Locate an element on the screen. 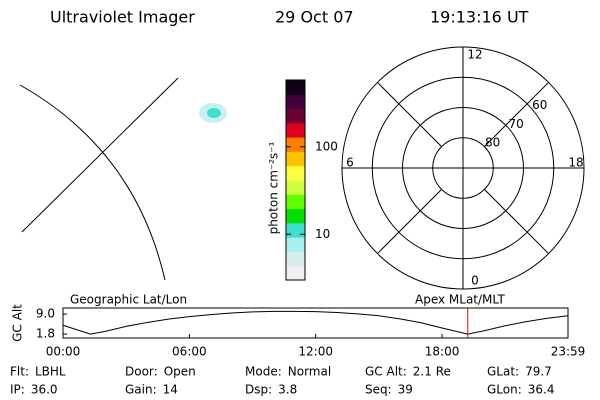 This screenshot has width=600, height=400. colorbar-tick-label: 100 is located at coordinates (326, 146).